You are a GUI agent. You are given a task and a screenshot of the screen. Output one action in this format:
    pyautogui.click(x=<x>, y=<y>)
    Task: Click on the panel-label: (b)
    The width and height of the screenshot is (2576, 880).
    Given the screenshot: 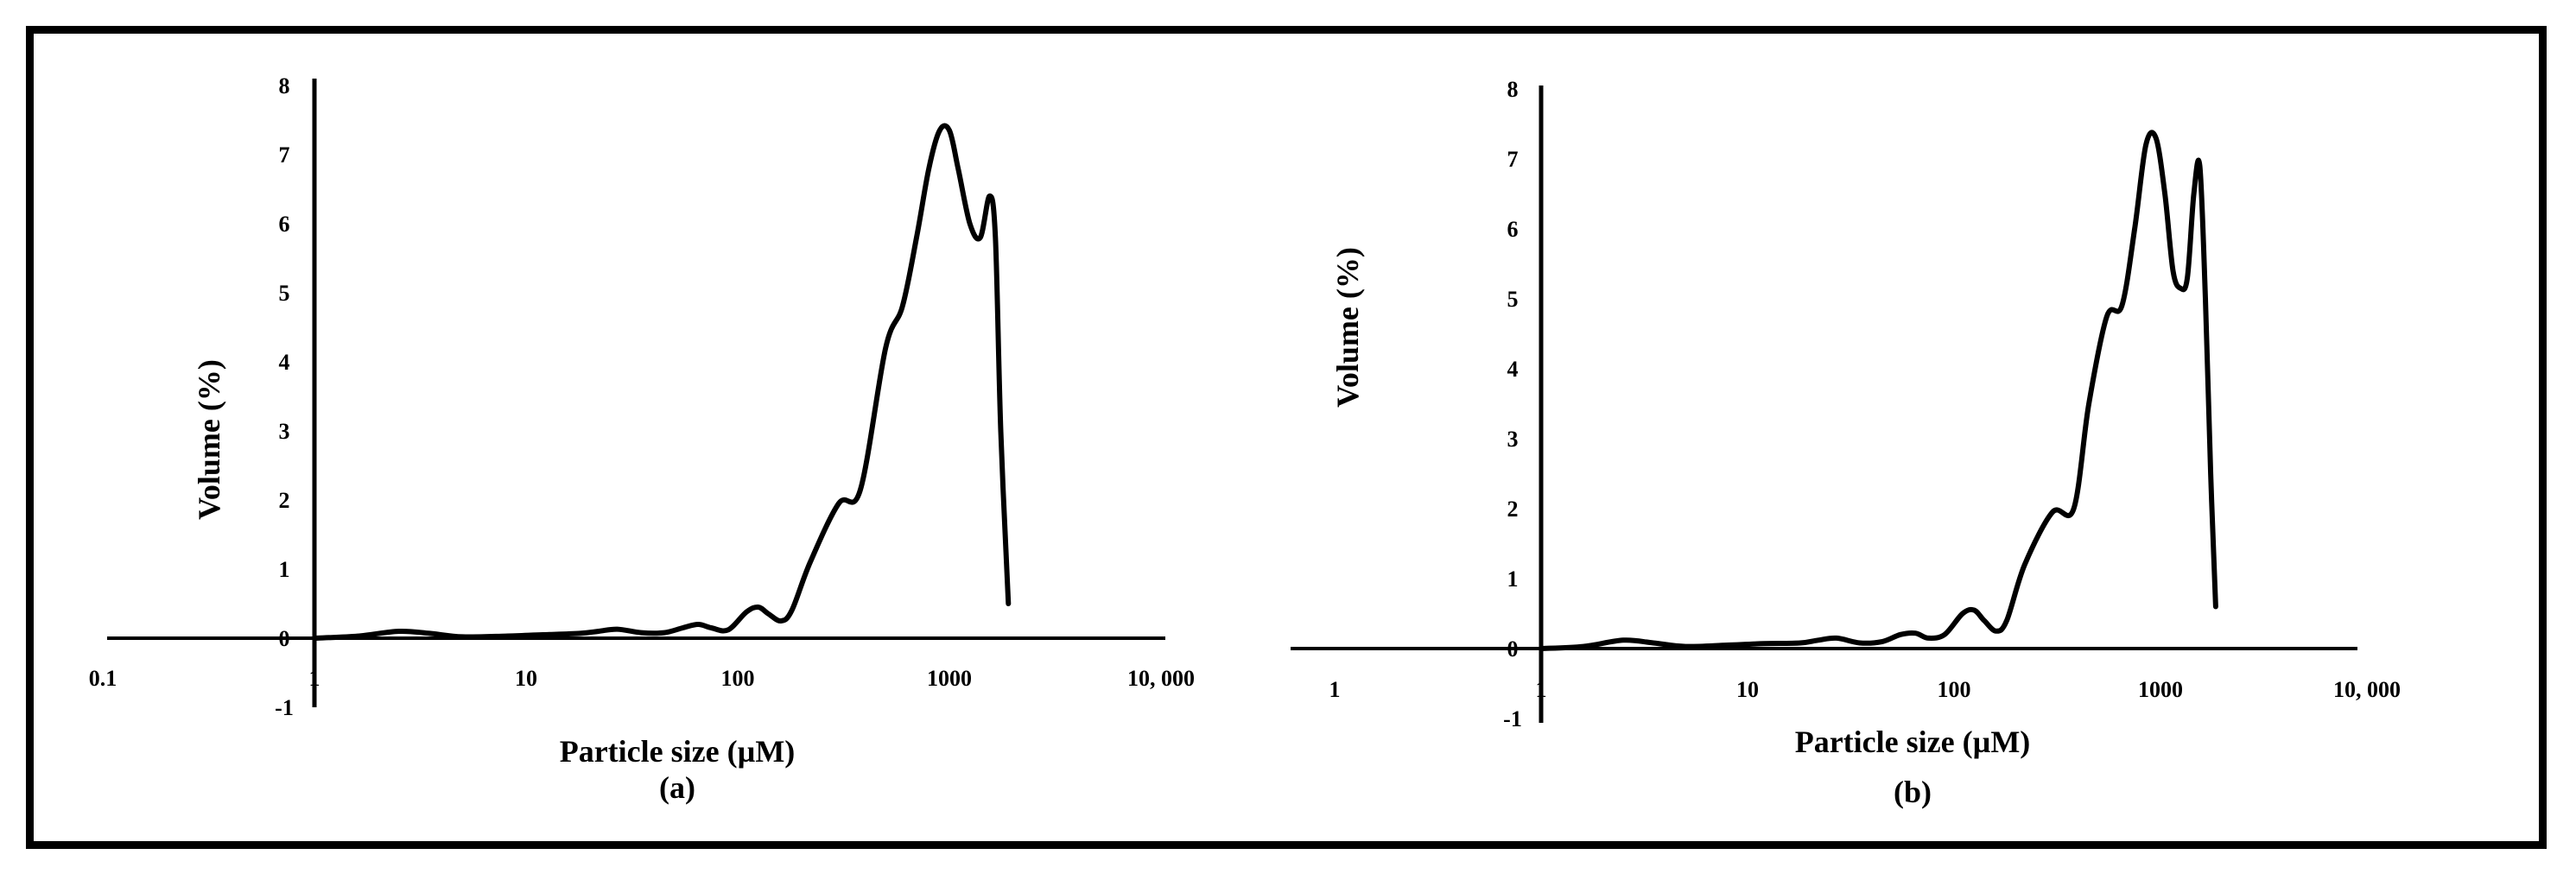 What is the action you would take?
    pyautogui.click(x=1913, y=792)
    